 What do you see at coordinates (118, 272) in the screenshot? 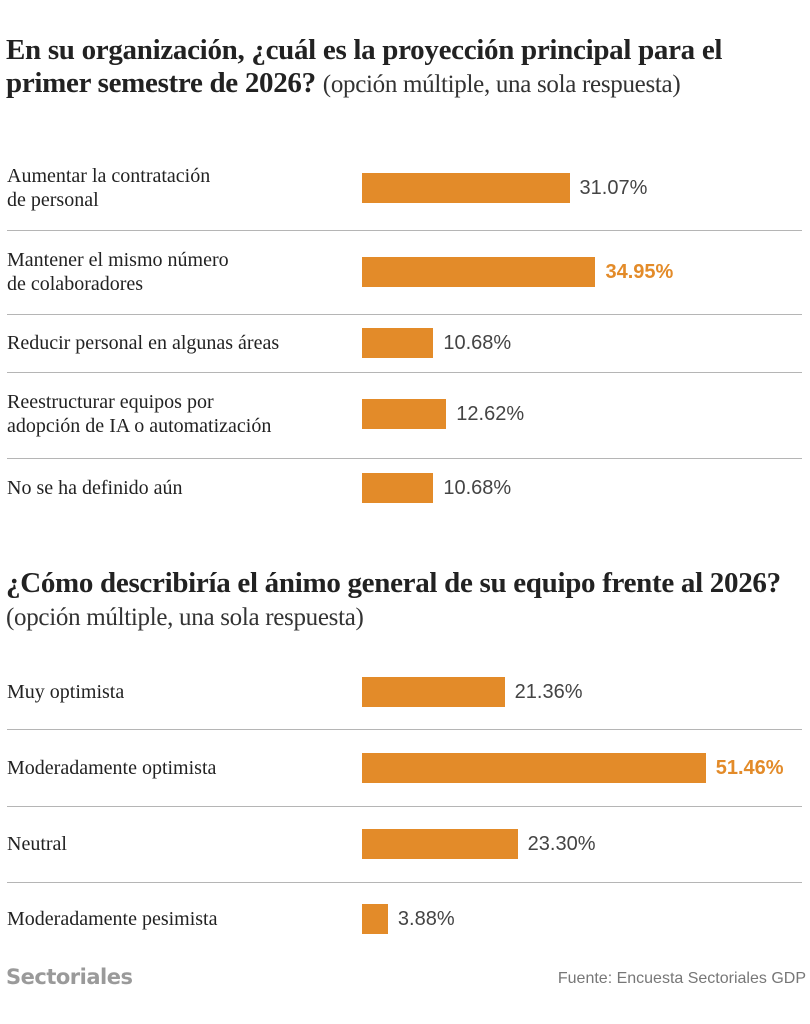
I see `category-label: Mantener el mismo número de colaboradores` at bounding box center [118, 272].